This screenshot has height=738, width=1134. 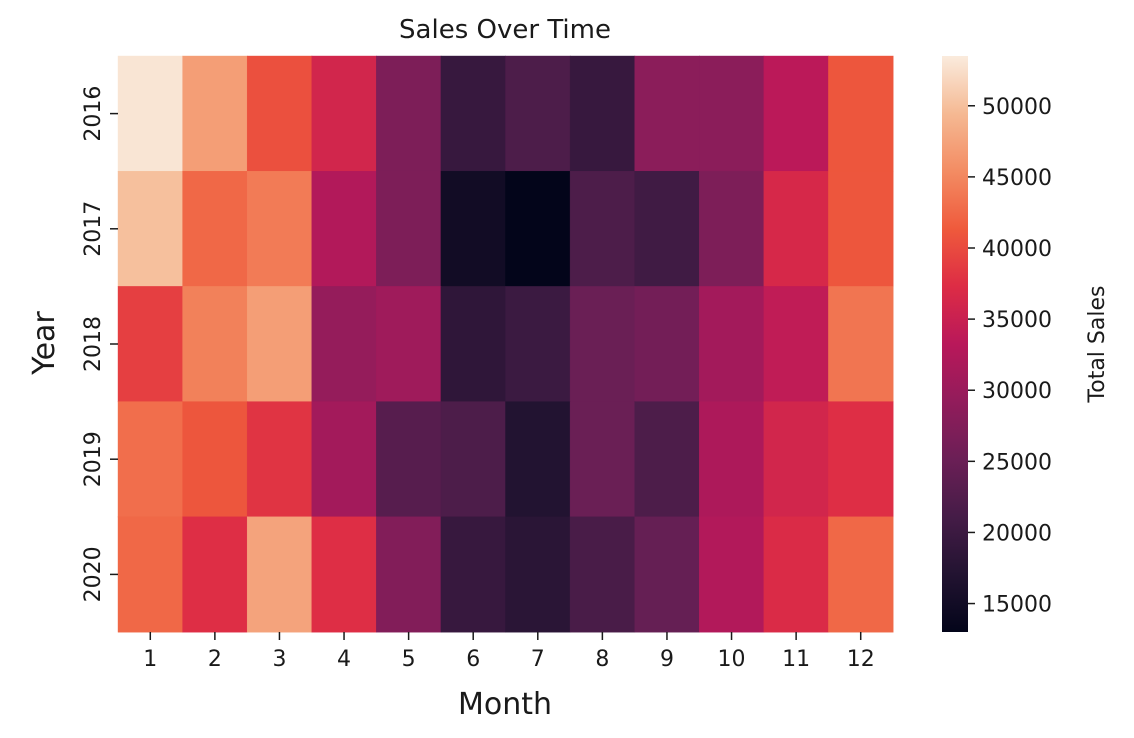 I want to click on y-tick-label: 2017, so click(x=93, y=229).